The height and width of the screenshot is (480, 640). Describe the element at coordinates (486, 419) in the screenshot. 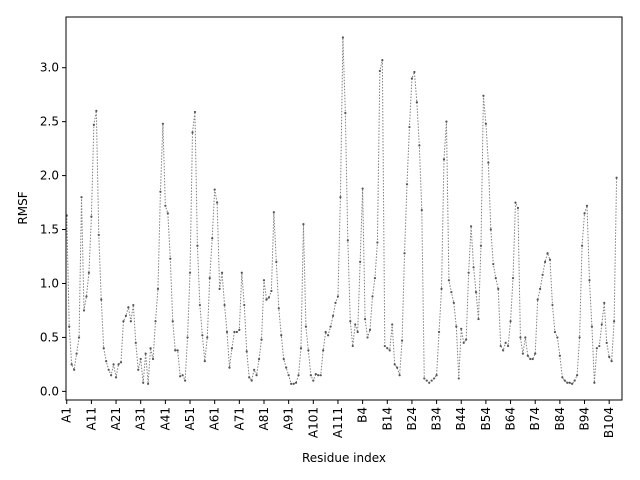

I see `x-tick-label: B54` at that location.